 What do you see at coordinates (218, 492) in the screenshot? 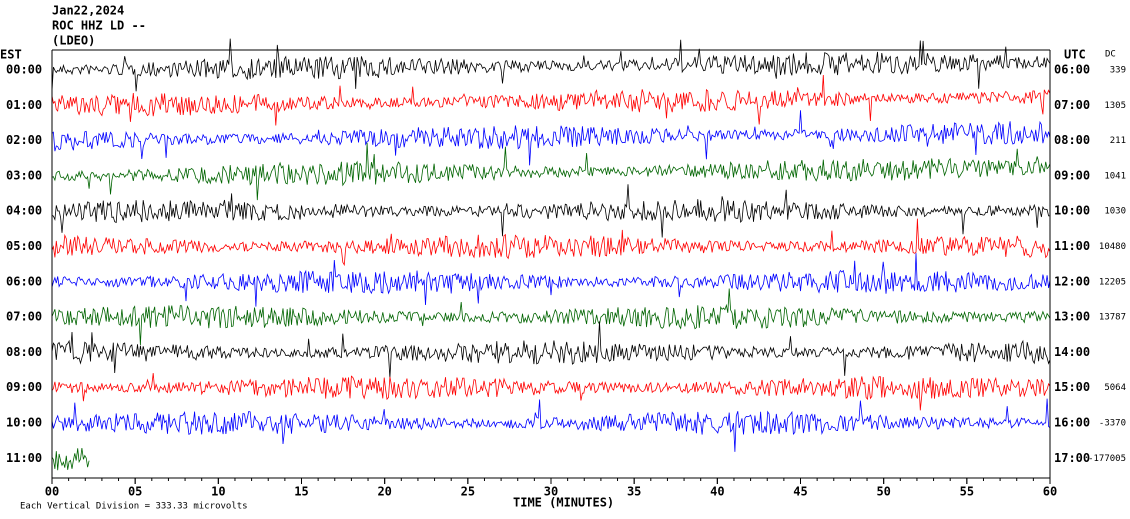
I see `x-tick-label: 10` at bounding box center [218, 492].